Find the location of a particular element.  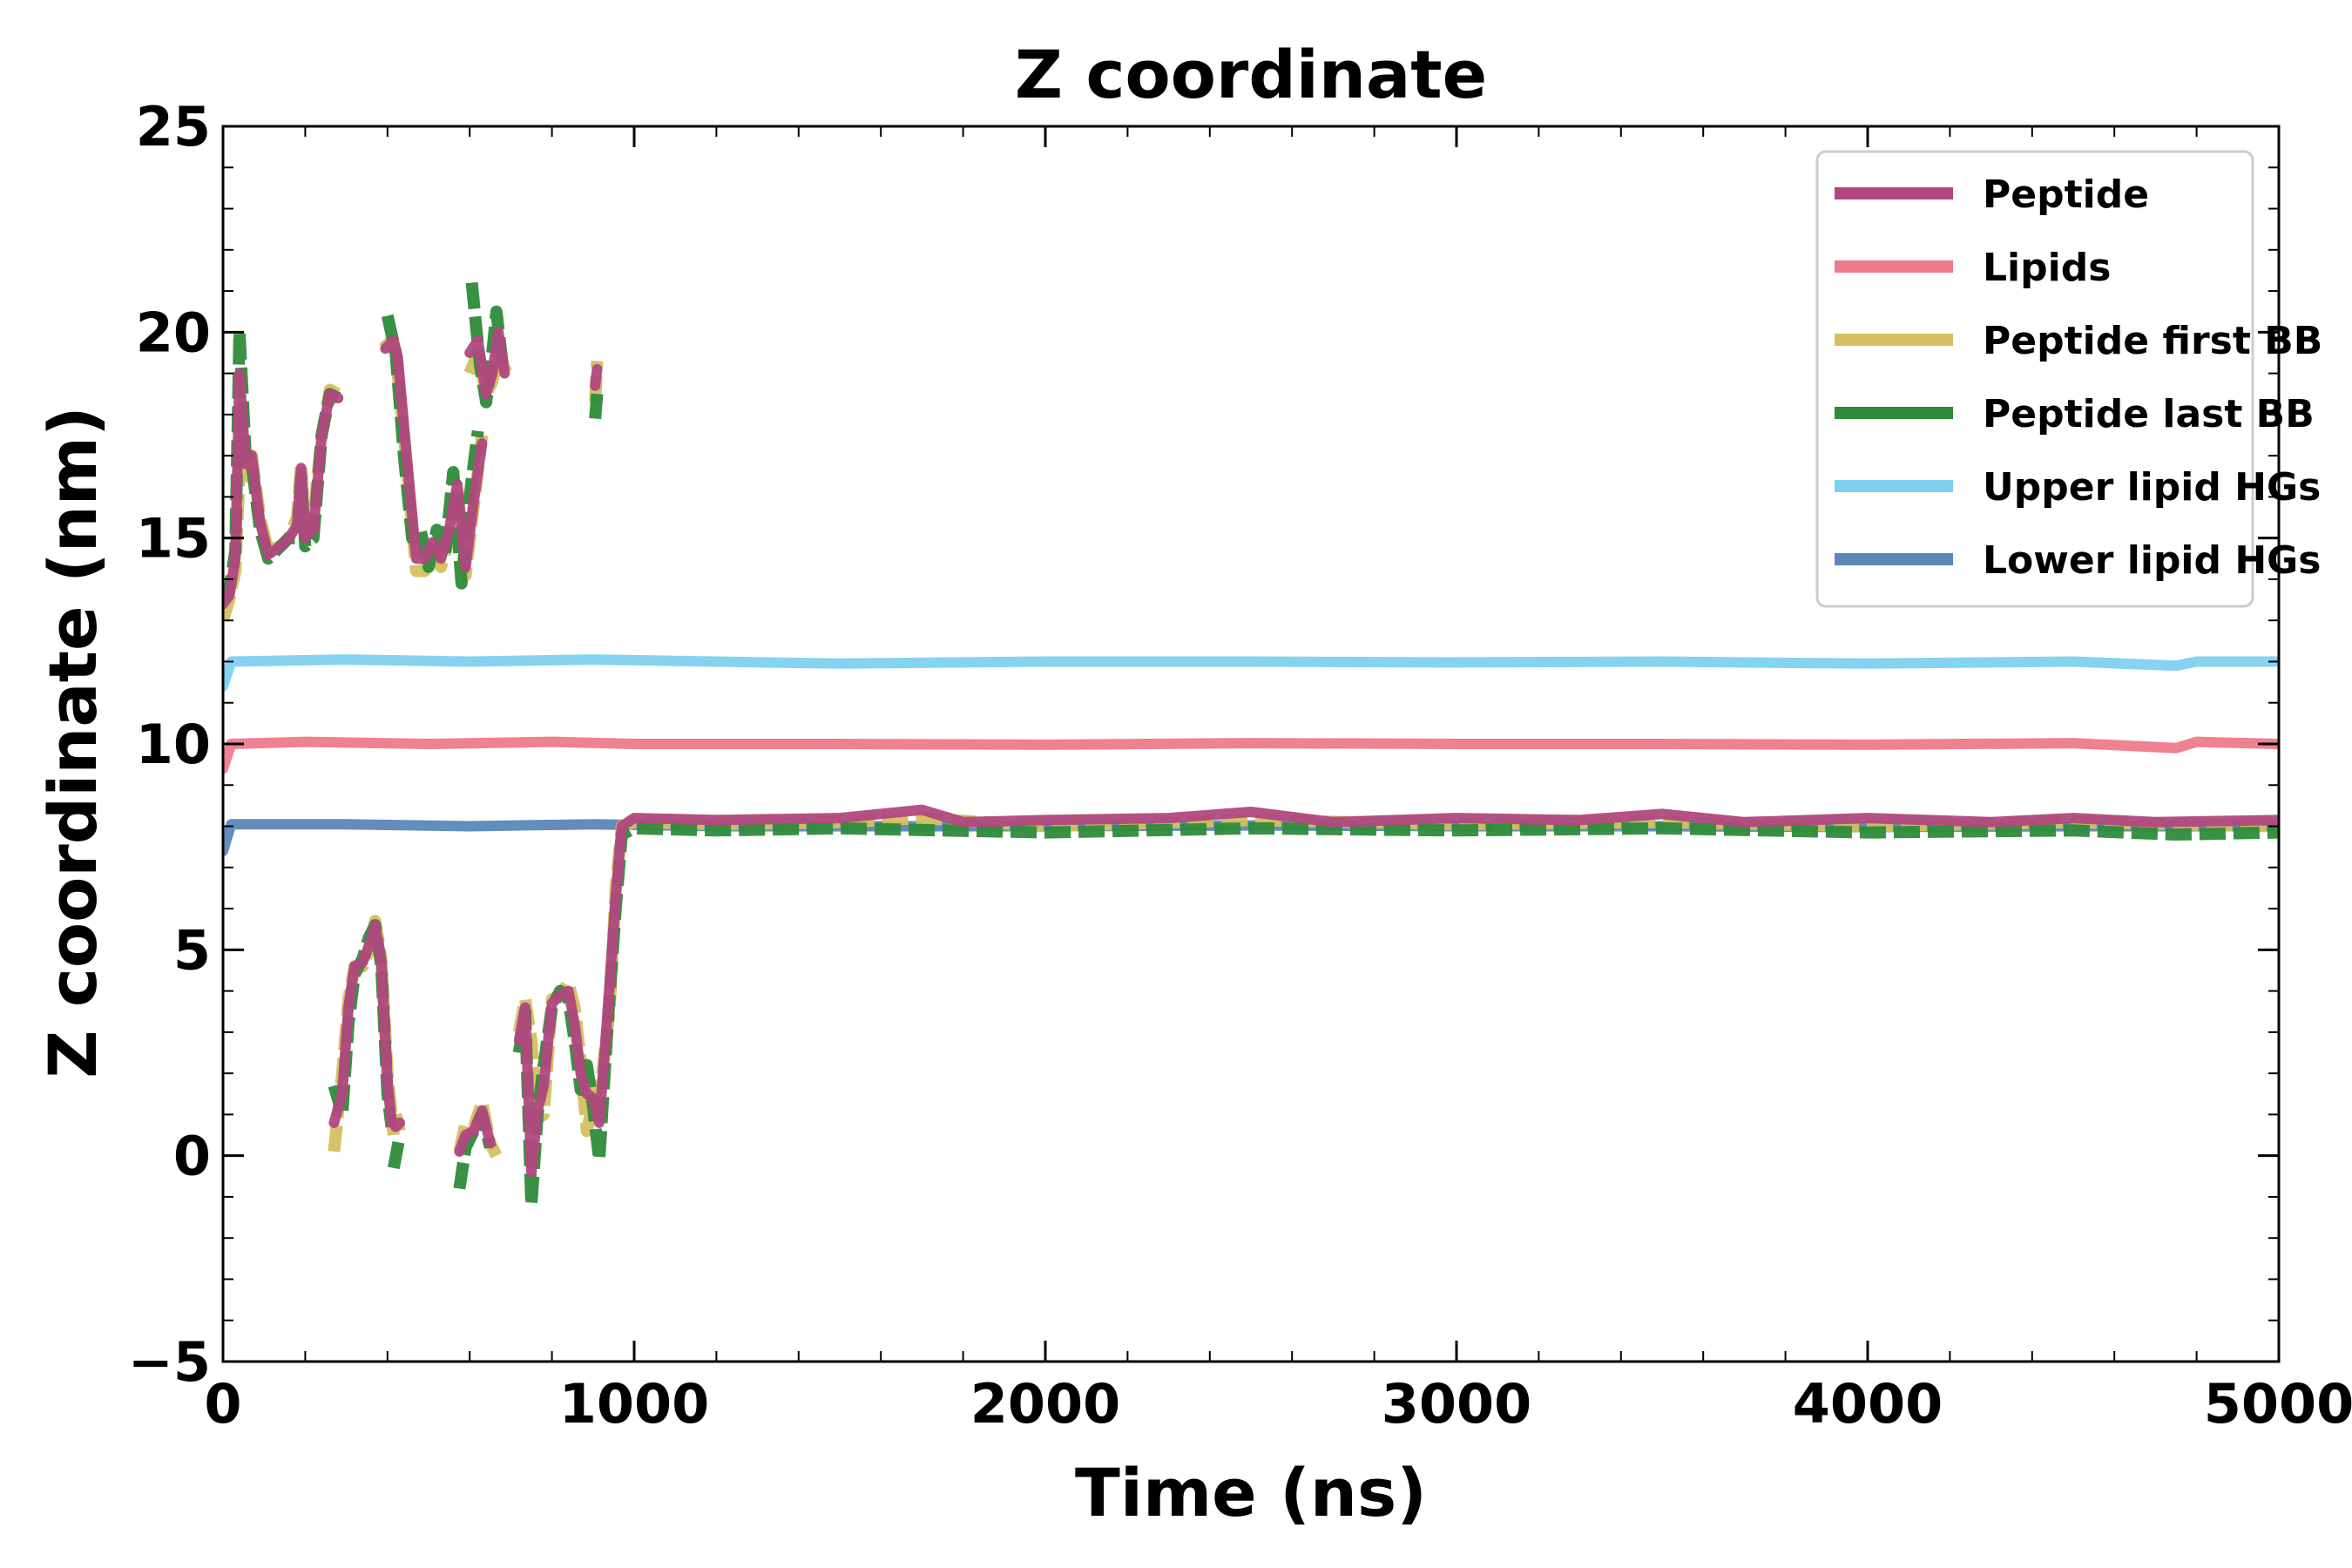

x-tick-label: 5000 is located at coordinates (2278, 1404).